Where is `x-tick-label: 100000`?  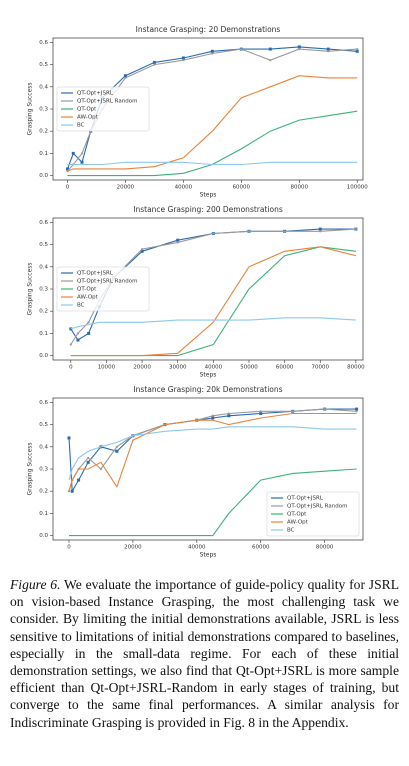
x-tick-label: 100000 is located at coordinates (357, 188).